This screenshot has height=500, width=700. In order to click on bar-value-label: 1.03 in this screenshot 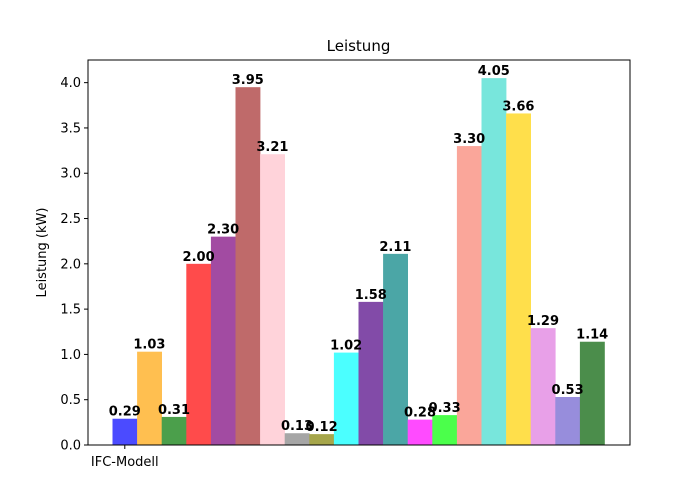, I will do `click(149, 345)`.